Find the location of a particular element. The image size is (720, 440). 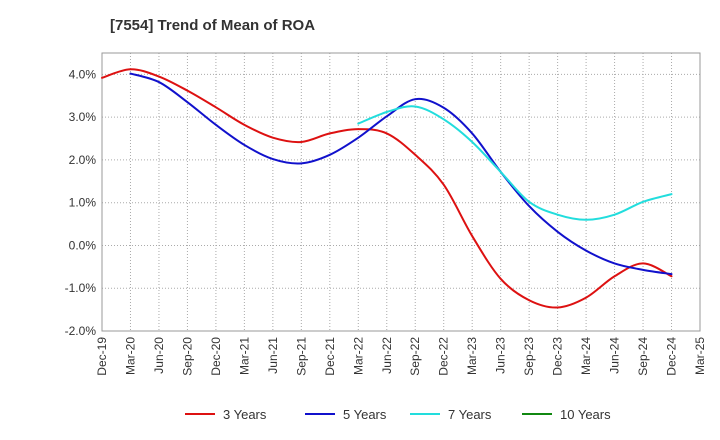

x-tick-label: Jun-22 is located at coordinates (387, 355).